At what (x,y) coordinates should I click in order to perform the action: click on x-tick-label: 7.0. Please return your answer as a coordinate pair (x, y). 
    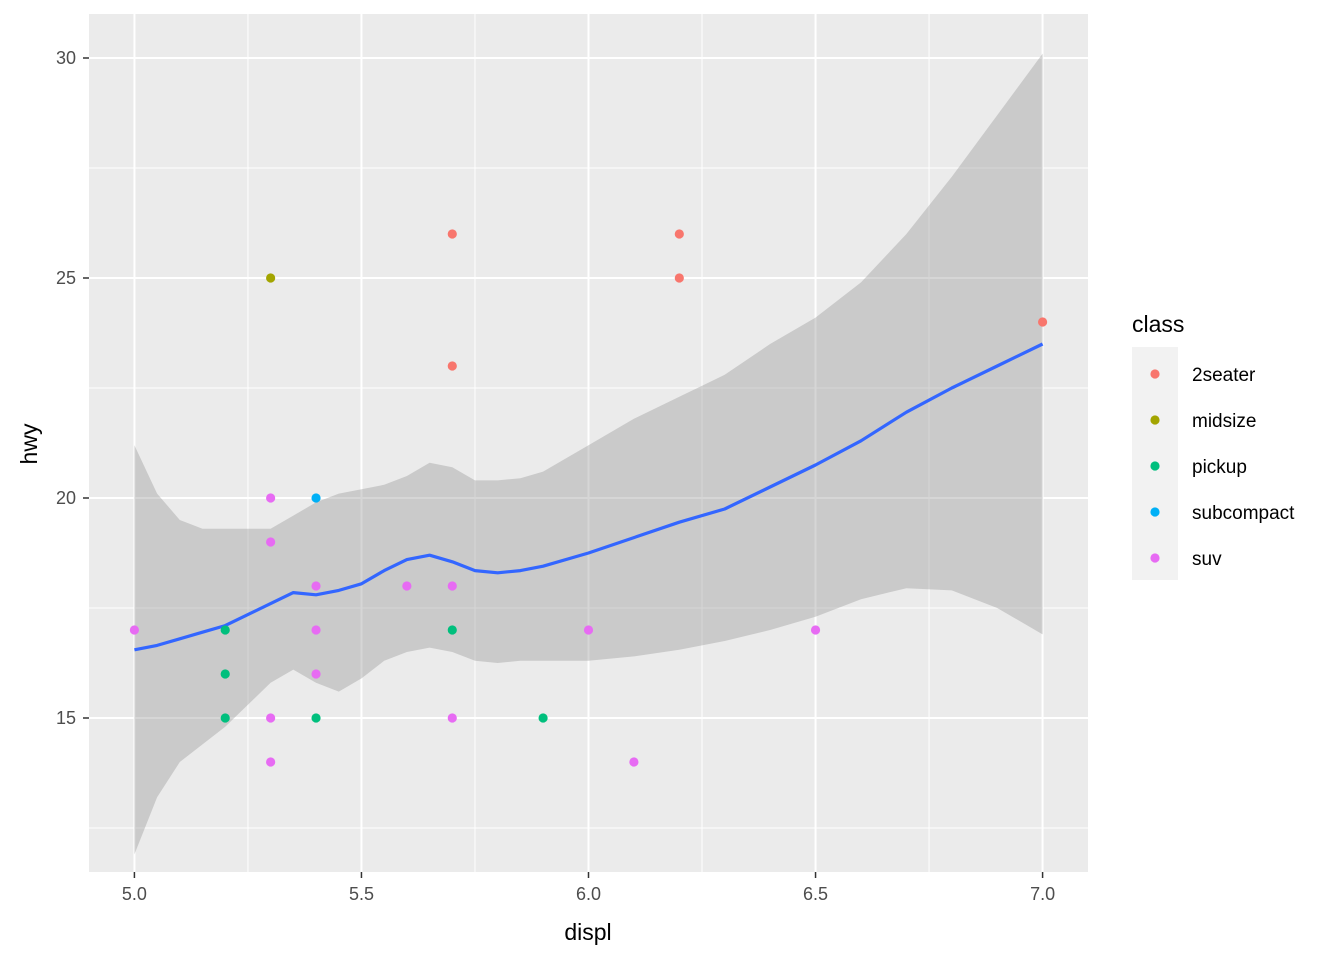
    Looking at the image, I should click on (1042, 894).